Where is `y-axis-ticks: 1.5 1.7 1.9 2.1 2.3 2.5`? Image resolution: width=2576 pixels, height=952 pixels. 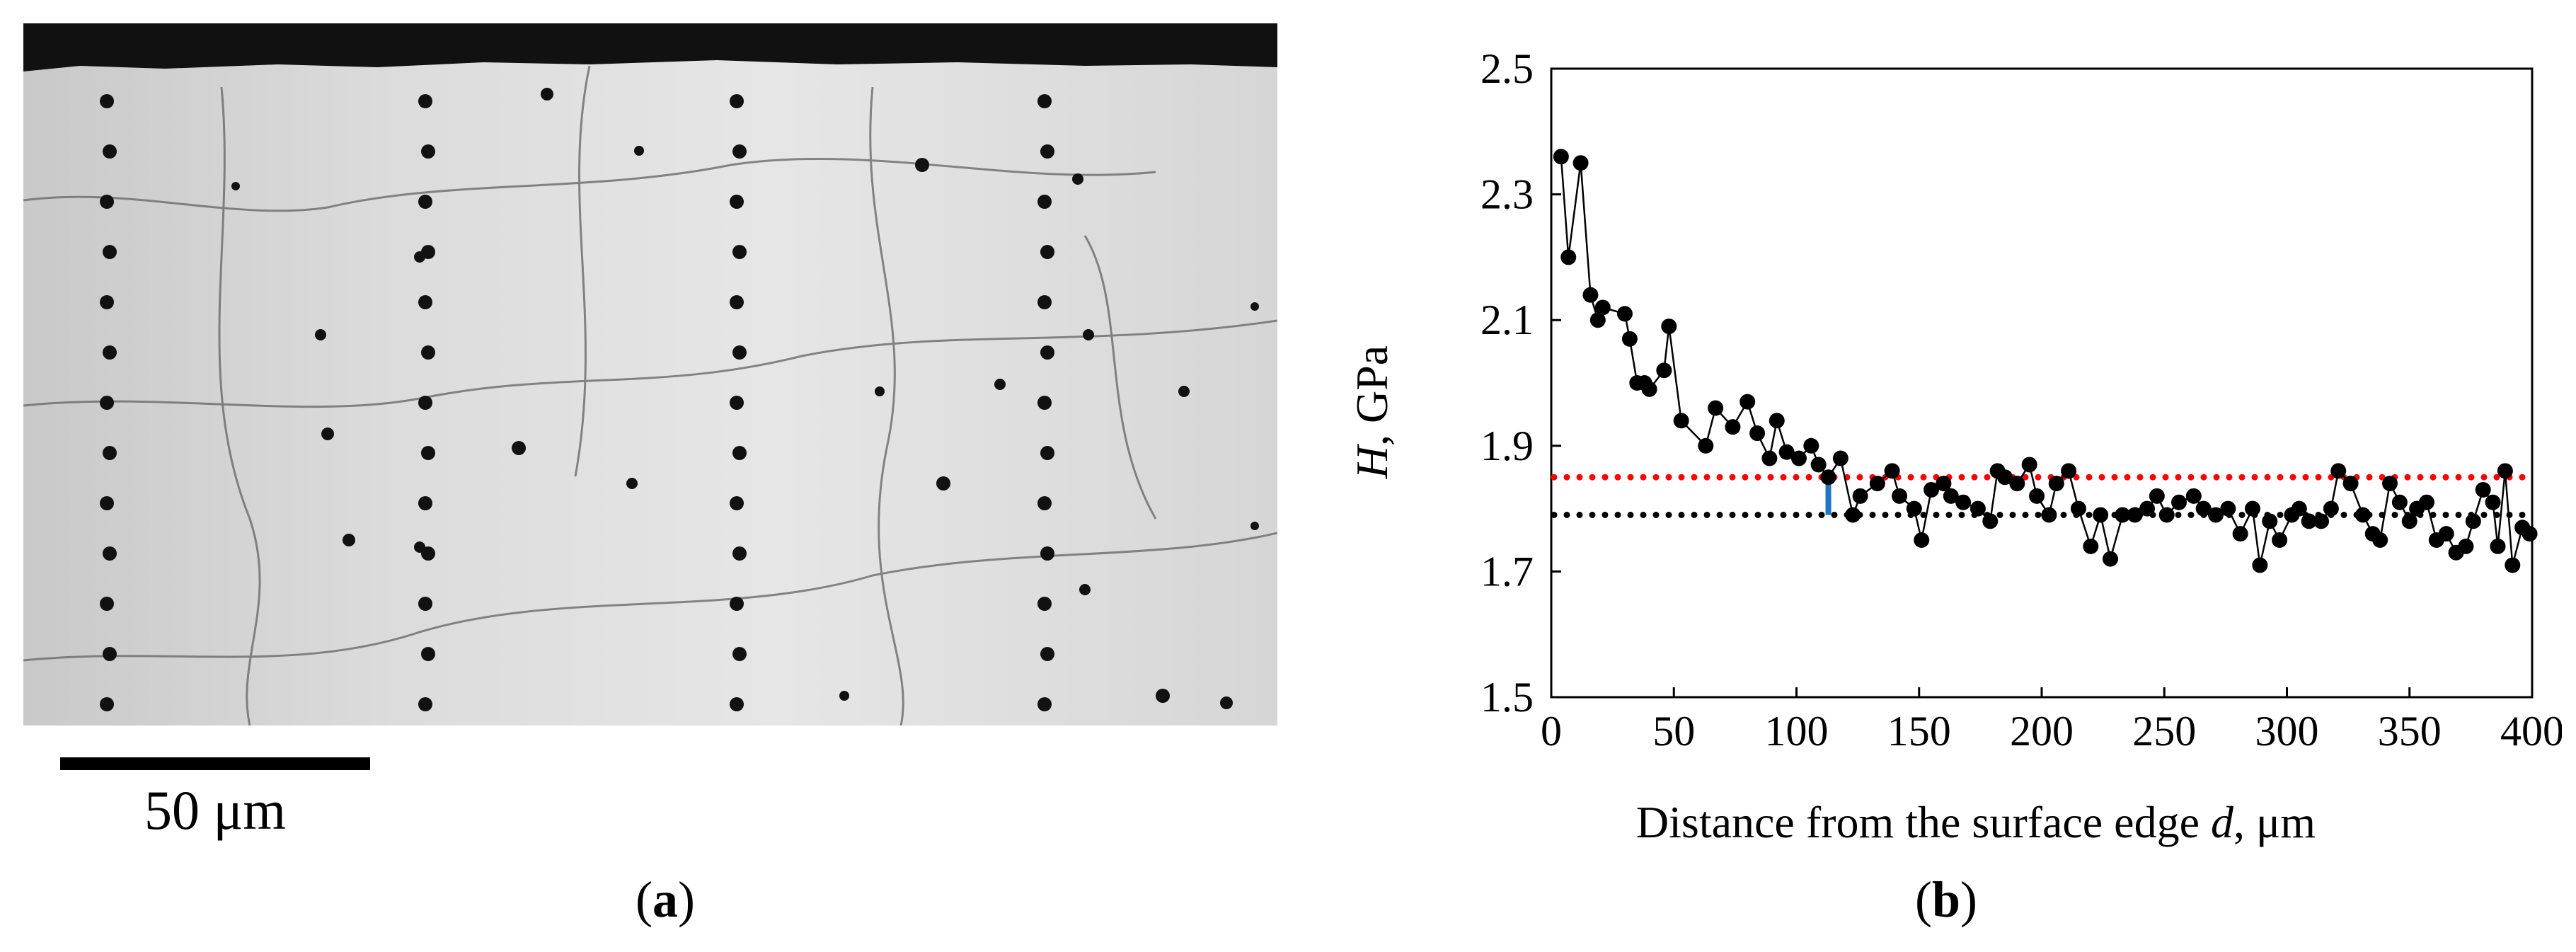
y-axis-ticks: 1.5 1.7 1.9 2.1 2.3 2.5 is located at coordinates (1521, 383).